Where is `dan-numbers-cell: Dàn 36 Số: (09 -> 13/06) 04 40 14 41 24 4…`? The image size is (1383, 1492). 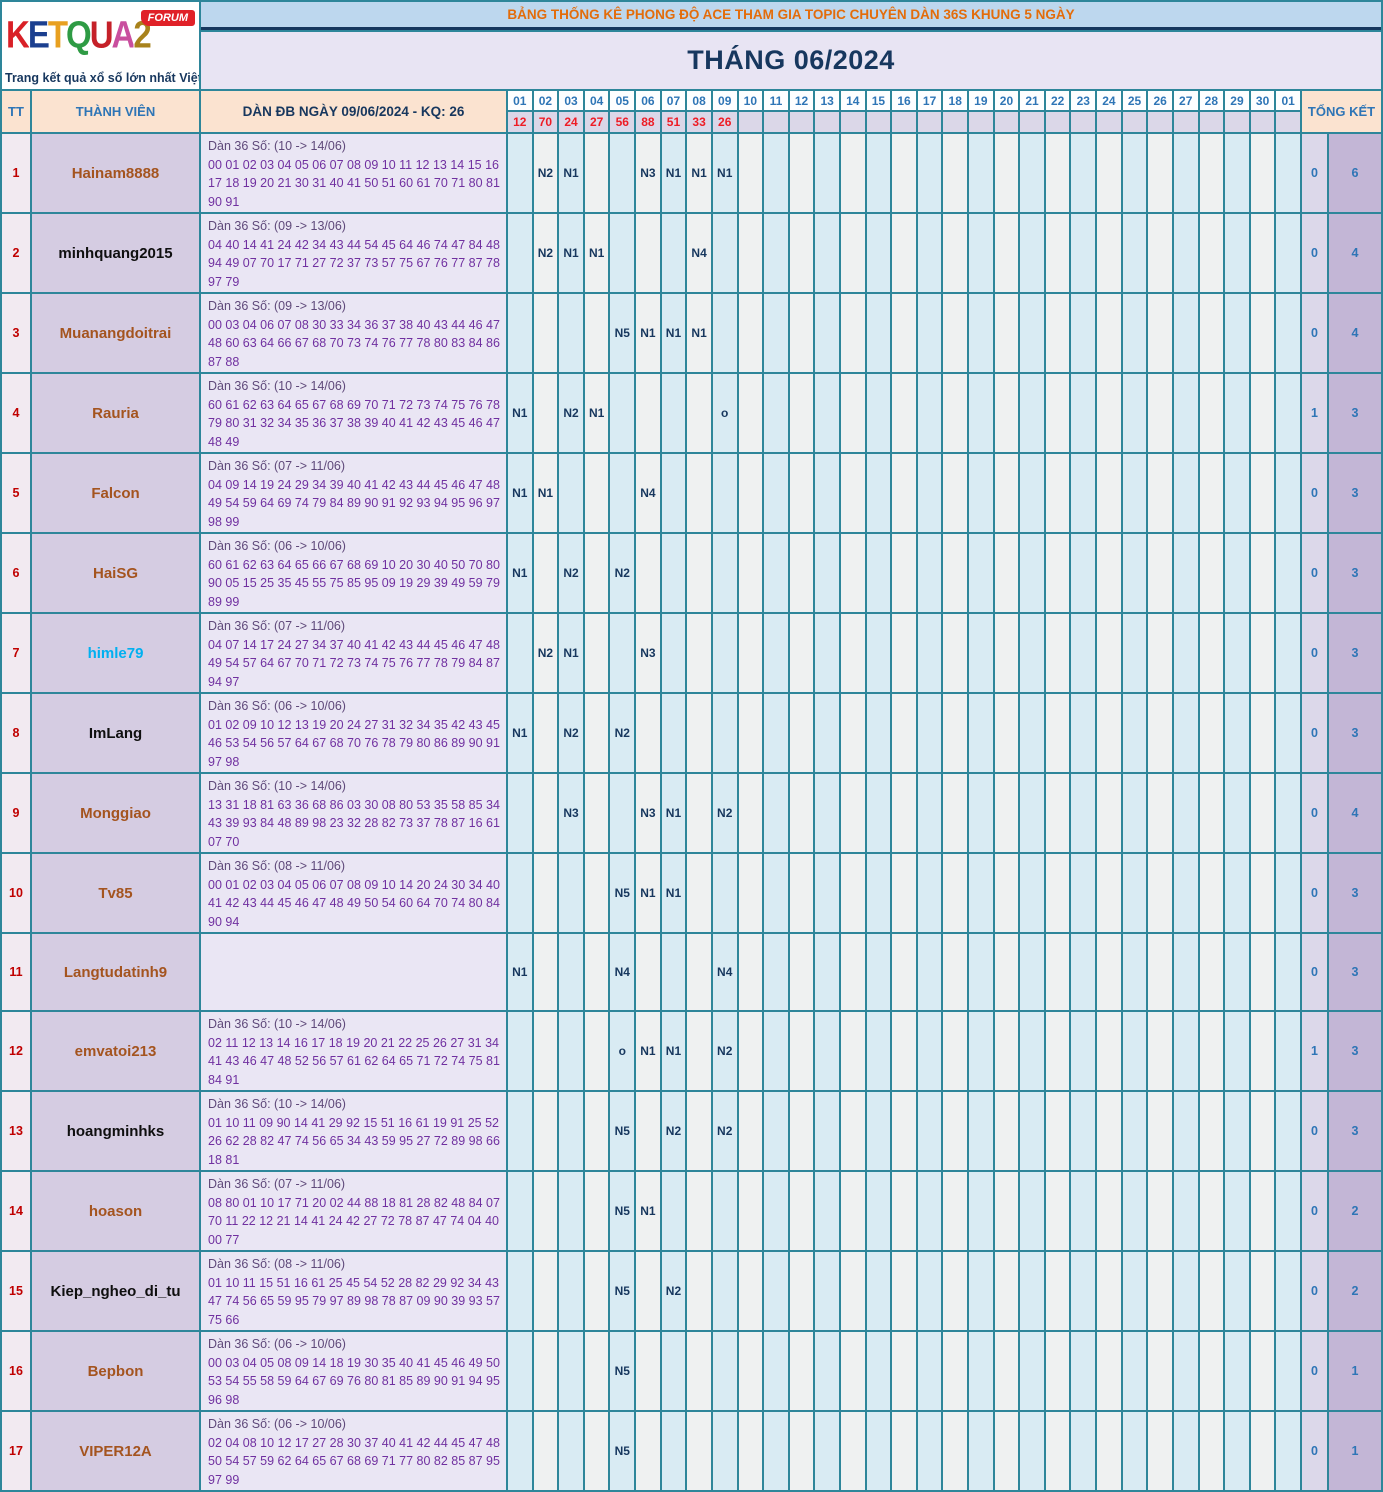
dan-numbers-cell: Dàn 36 Số: (09 -> 13/06) 04 40 14 41 24 4… is located at coordinates (353, 253).